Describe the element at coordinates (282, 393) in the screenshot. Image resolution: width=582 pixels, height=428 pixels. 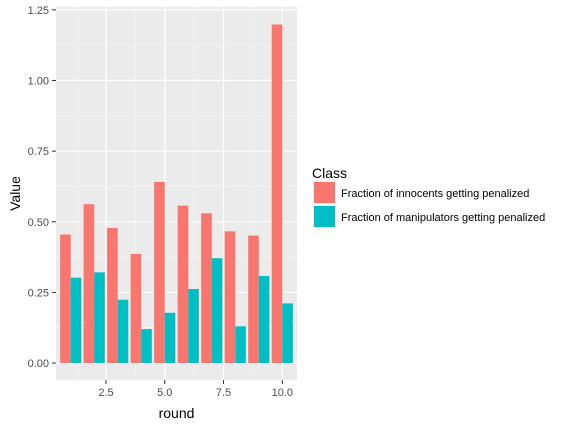
I see `x-tick-label: 10.0` at that location.